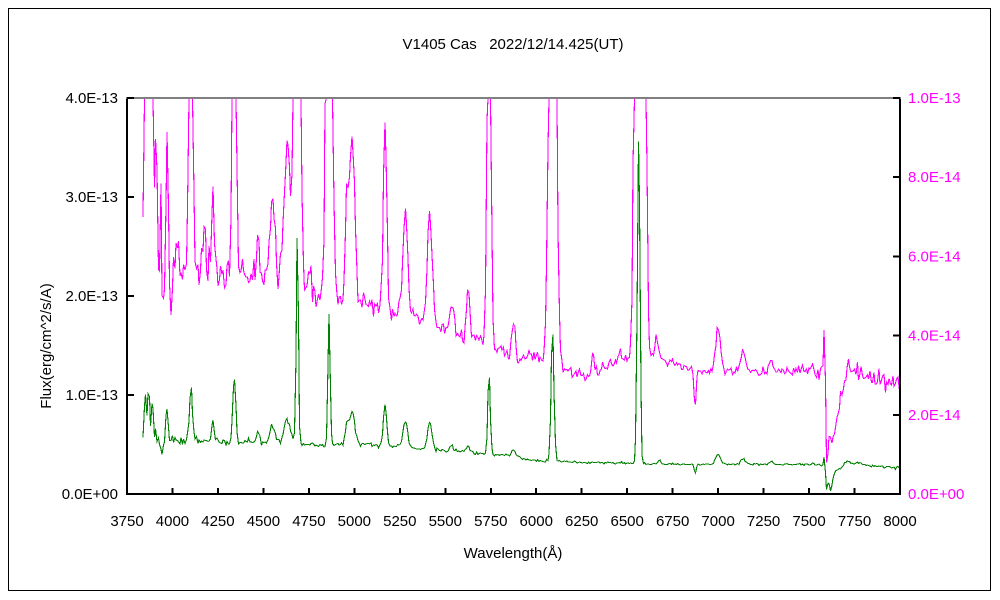  What do you see at coordinates (263, 521) in the screenshot?
I see `x-tick-label: 4500` at bounding box center [263, 521].